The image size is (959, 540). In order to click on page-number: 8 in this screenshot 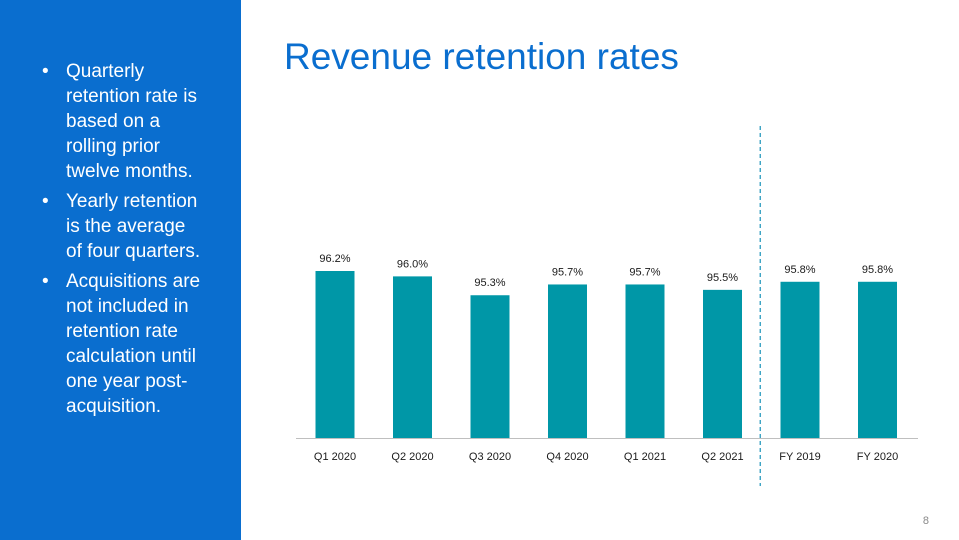, I will do `click(925, 521)`.